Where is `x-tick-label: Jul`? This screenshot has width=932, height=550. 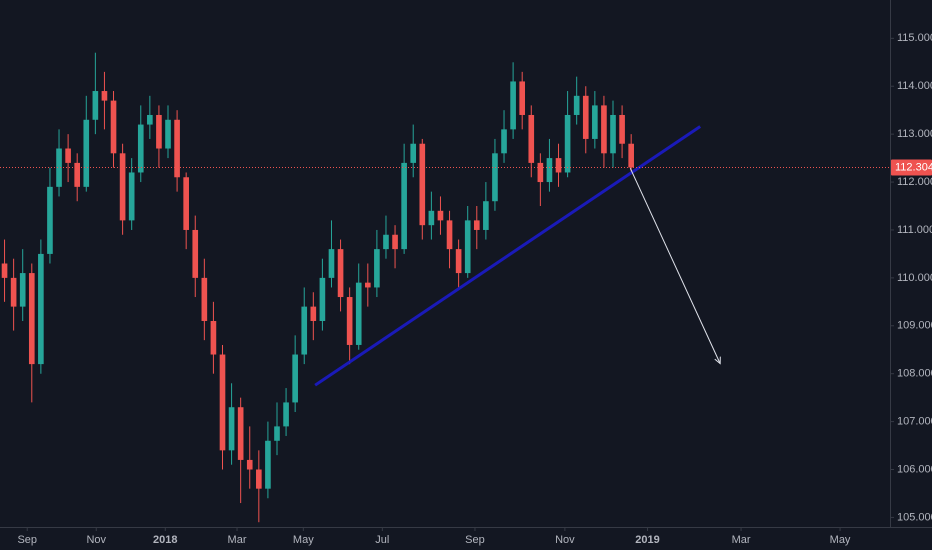
x-tick-label: Jul is located at coordinates (382, 540).